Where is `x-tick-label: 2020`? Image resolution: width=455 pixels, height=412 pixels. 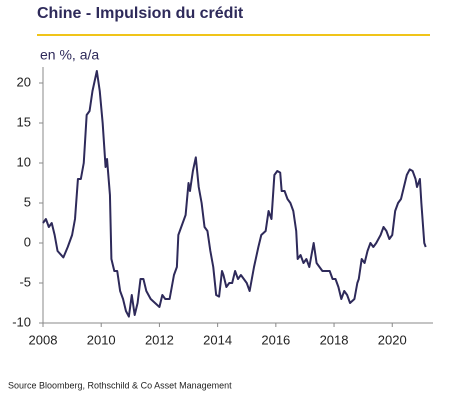 x-tick-label: 2020 is located at coordinates (392, 339).